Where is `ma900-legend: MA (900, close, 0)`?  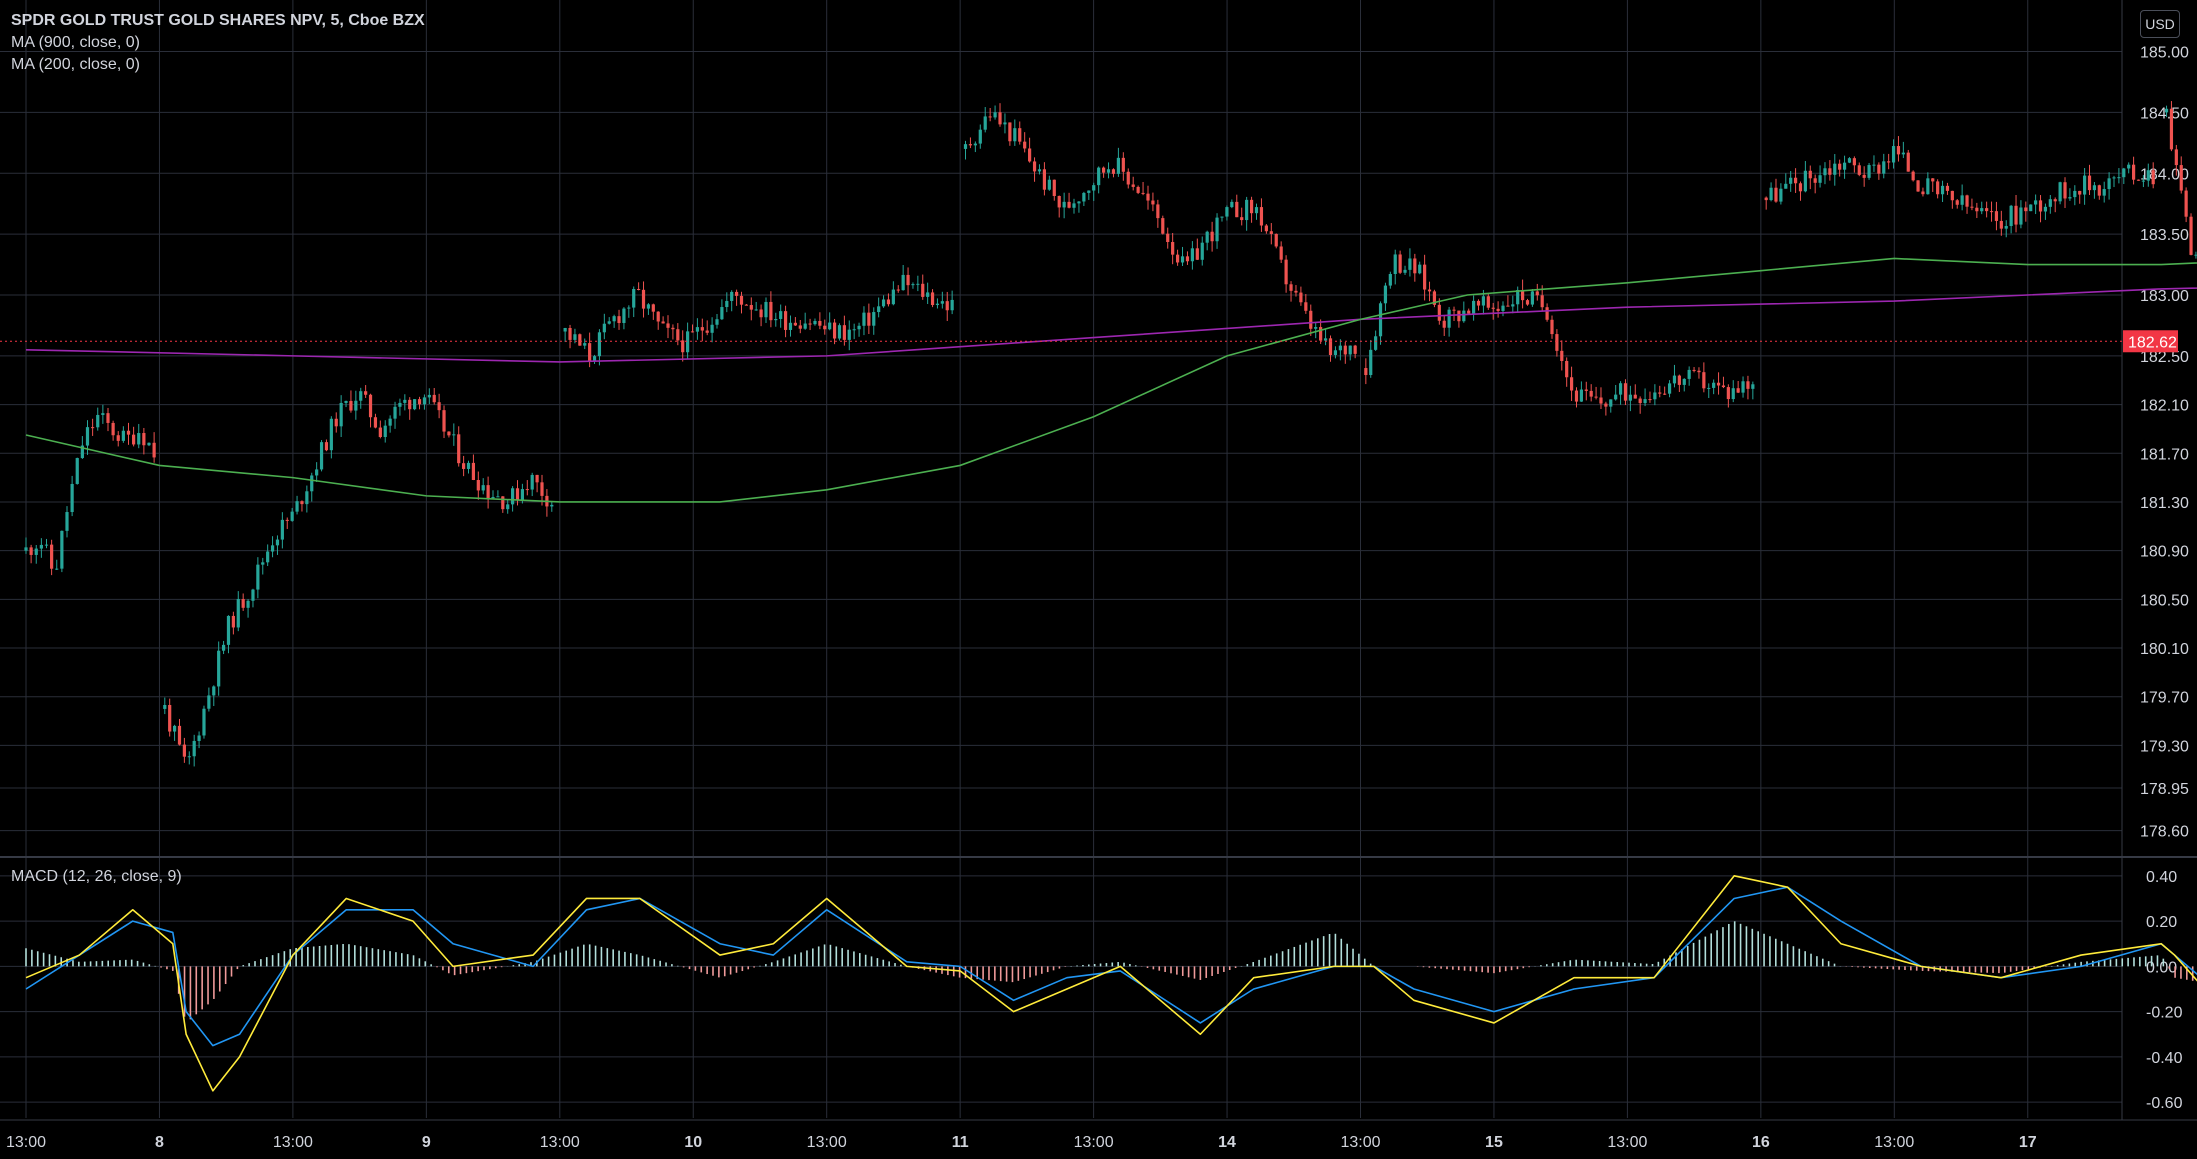 ma900-legend: MA (900, close, 0) is located at coordinates (75, 42).